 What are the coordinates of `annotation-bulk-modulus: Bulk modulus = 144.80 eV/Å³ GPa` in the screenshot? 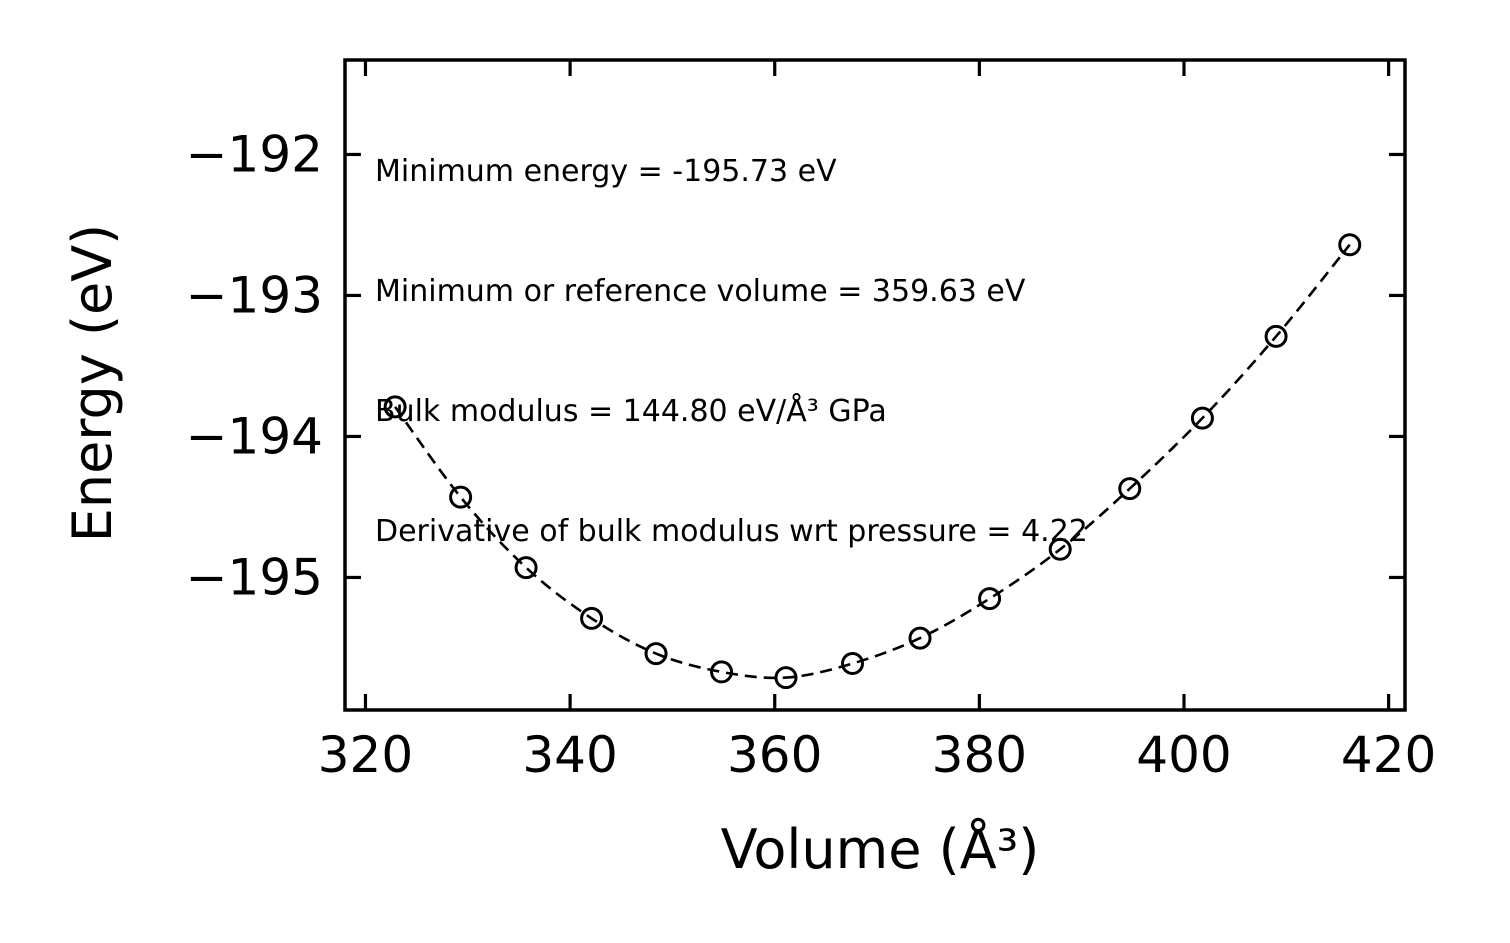 It's located at (631, 411).